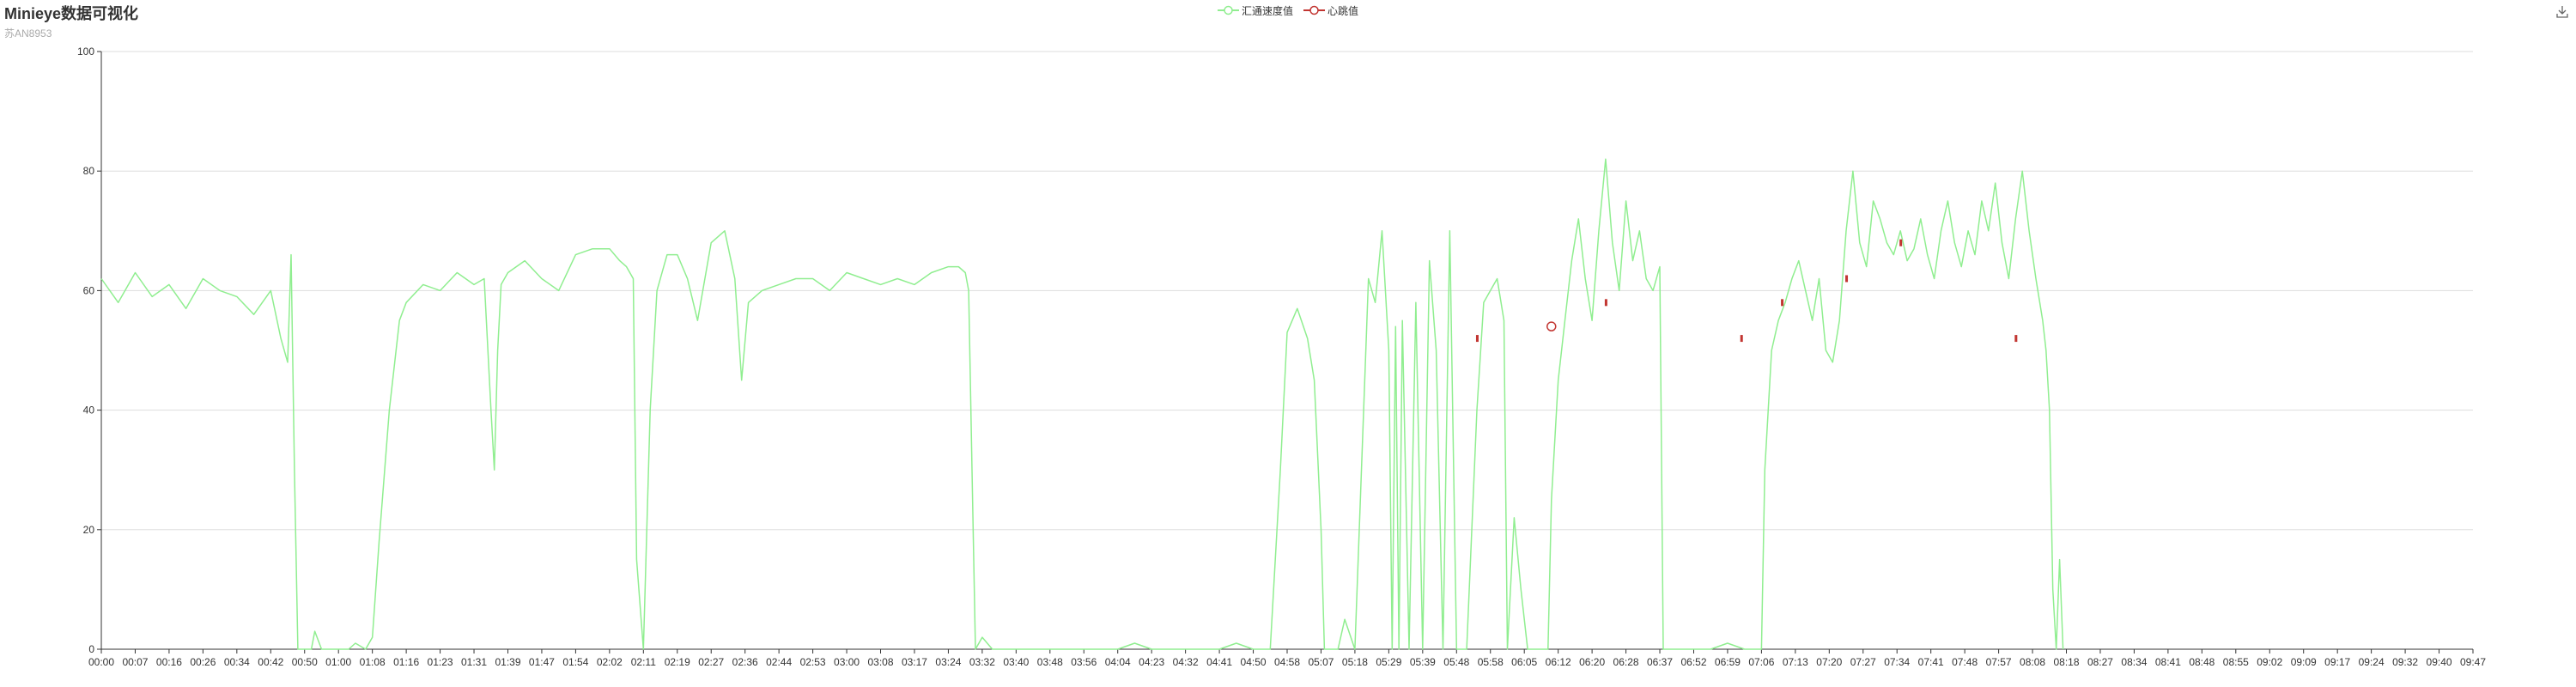  Describe the element at coordinates (2033, 662) in the screenshot. I see `x-tick-label: 08:08` at that location.